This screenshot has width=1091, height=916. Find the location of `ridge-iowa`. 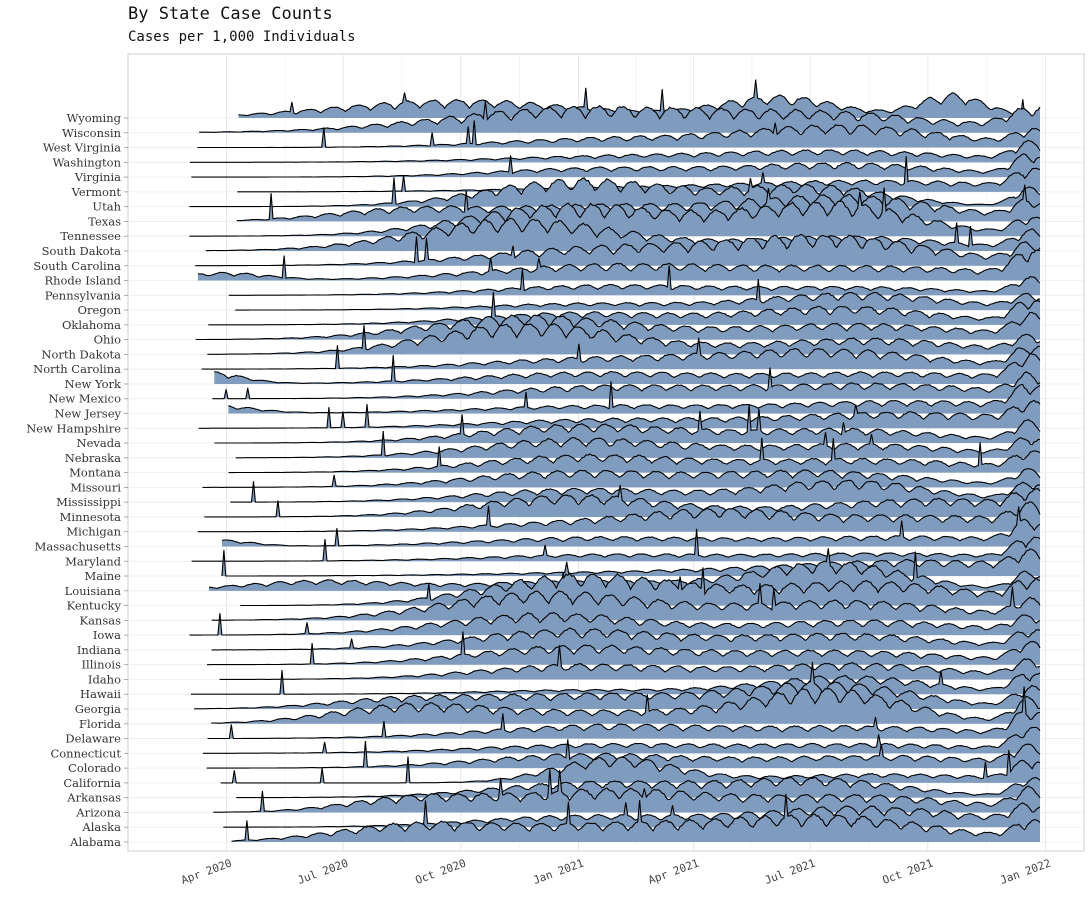

ridge-iowa is located at coordinates (615, 623).